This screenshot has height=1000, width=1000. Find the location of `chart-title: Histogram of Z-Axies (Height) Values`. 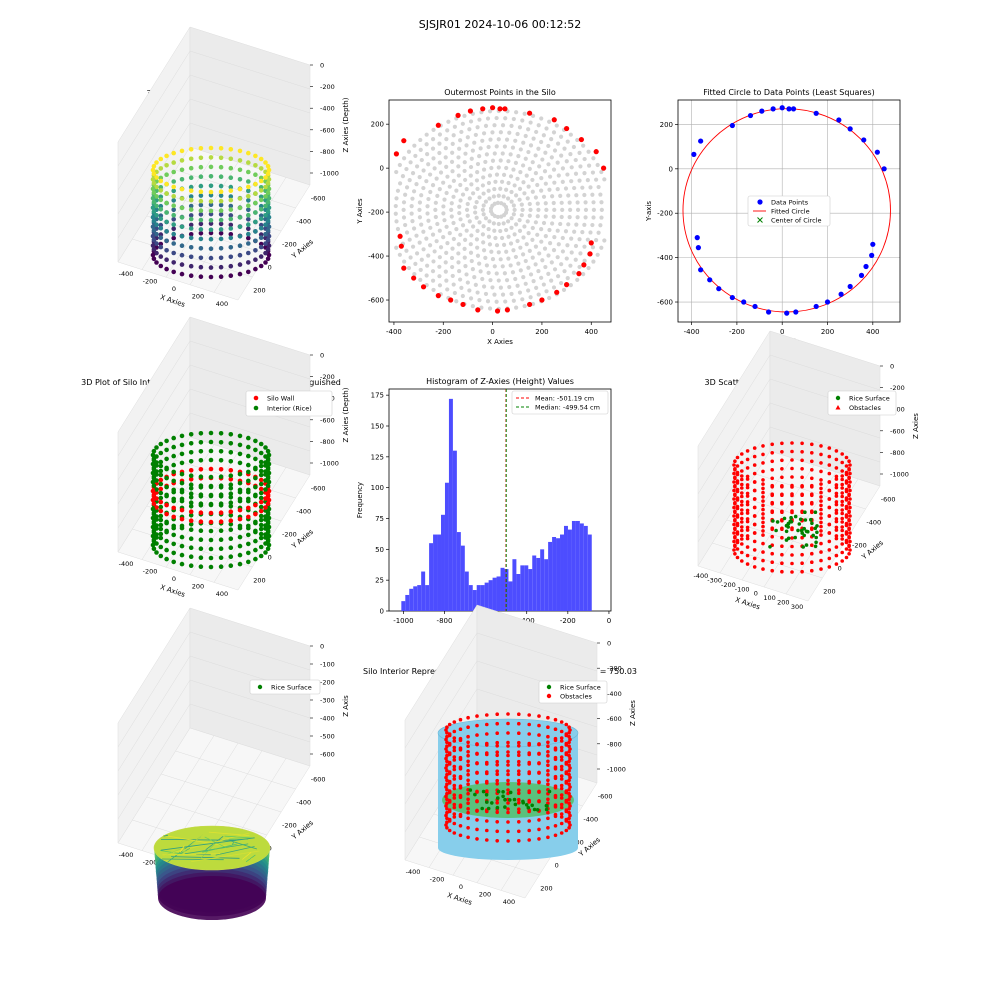

chart-title: Histogram of Z-Axies (Height) Values is located at coordinates (500, 381).